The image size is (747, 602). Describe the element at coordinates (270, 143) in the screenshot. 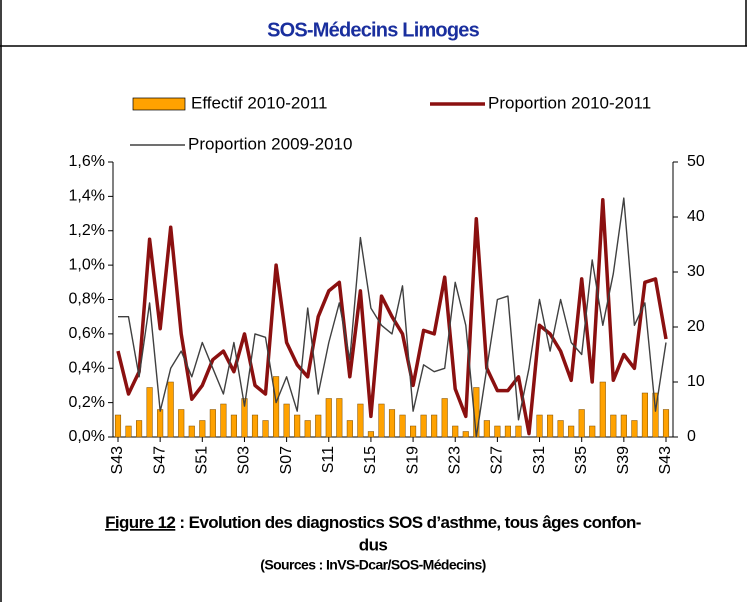

I see `legend-label: Proportion 2009-2010` at that location.